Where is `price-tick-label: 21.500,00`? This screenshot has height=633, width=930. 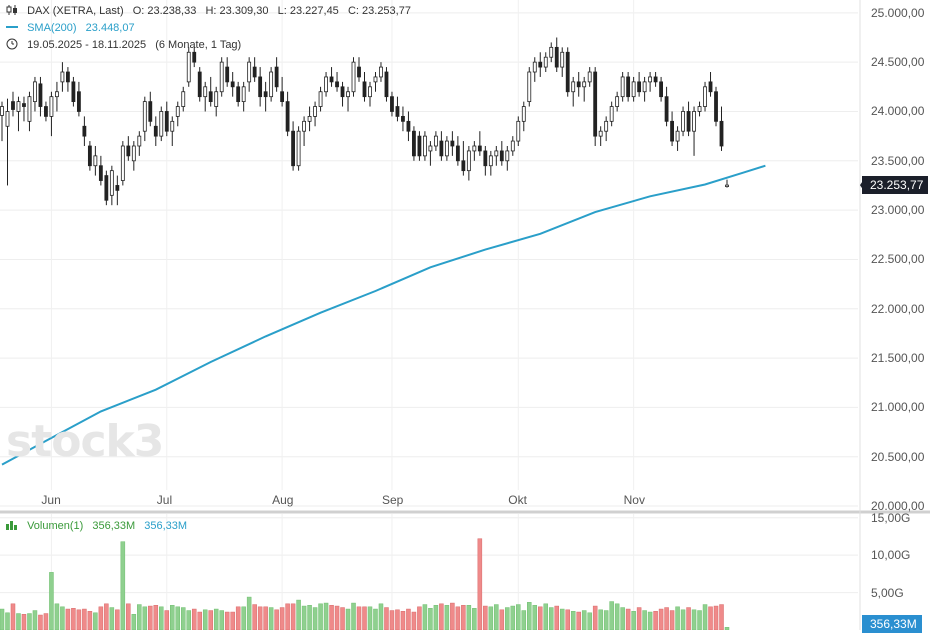
price-tick-label: 21.500,00 is located at coordinates (898, 358).